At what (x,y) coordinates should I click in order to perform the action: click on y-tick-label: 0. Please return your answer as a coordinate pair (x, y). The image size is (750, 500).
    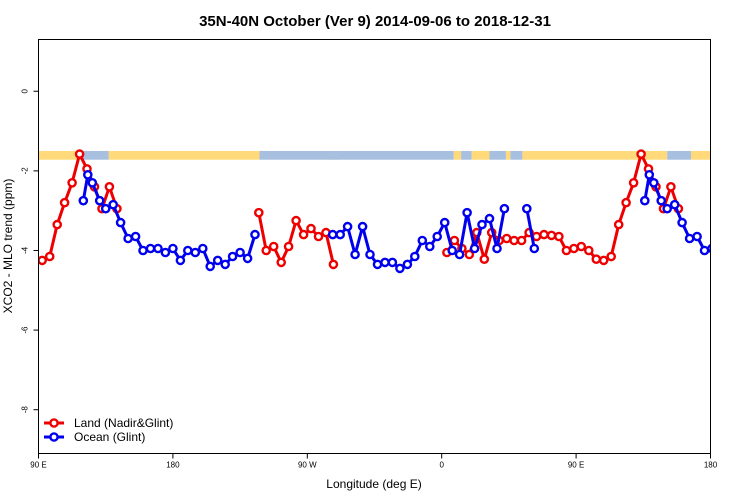
    Looking at the image, I should click on (25, 90).